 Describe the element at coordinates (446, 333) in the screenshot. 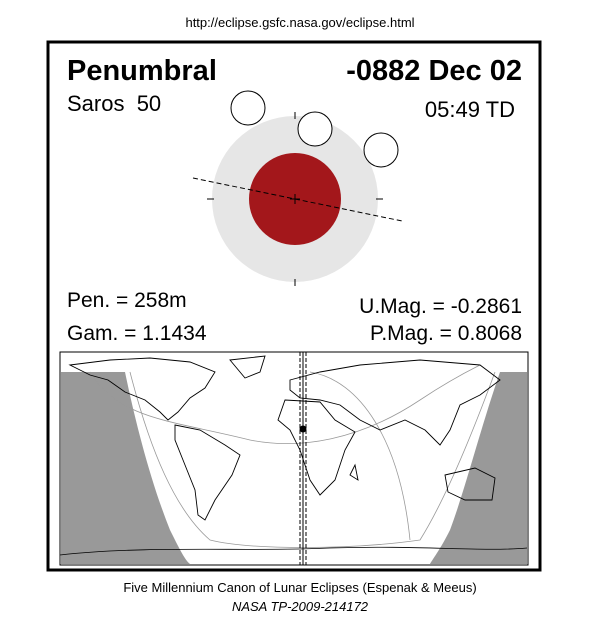

I see `penumbral-magnitude: P.Mag. = 0.8068` at that location.